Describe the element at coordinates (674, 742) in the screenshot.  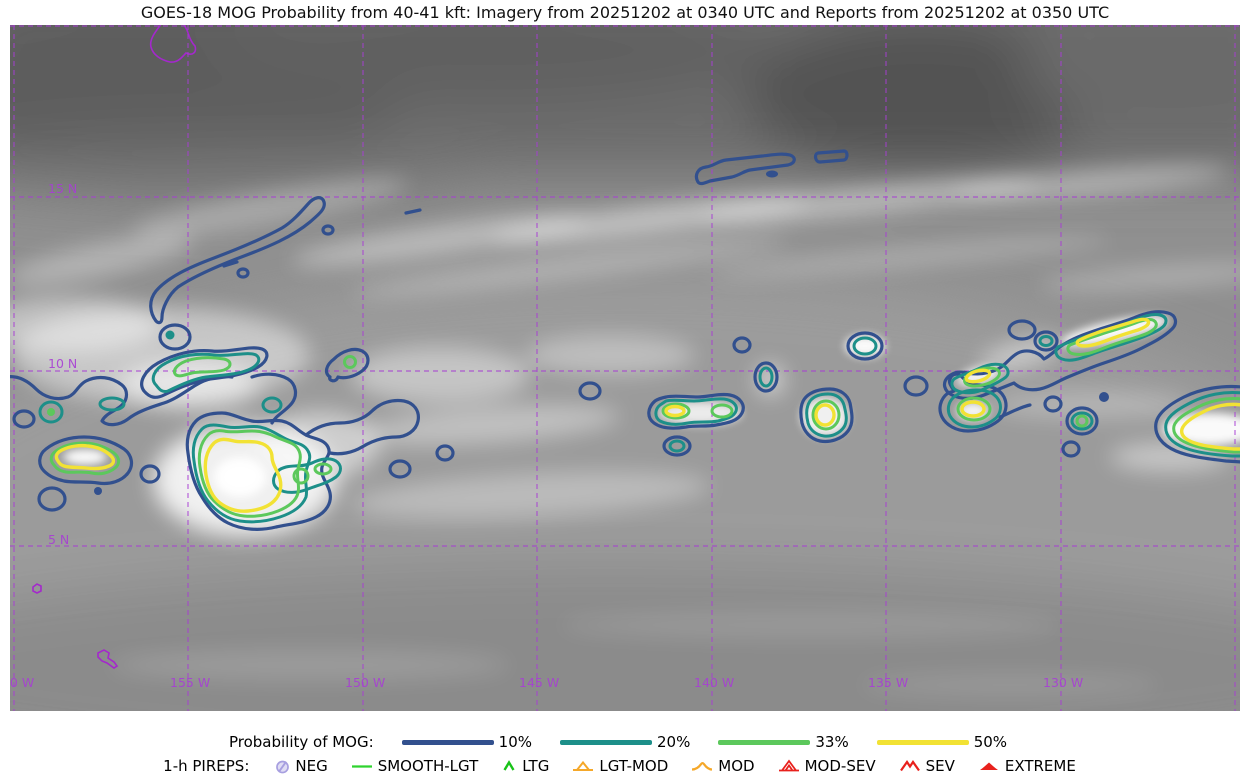
I see `legend-label-20pct: 20%` at that location.